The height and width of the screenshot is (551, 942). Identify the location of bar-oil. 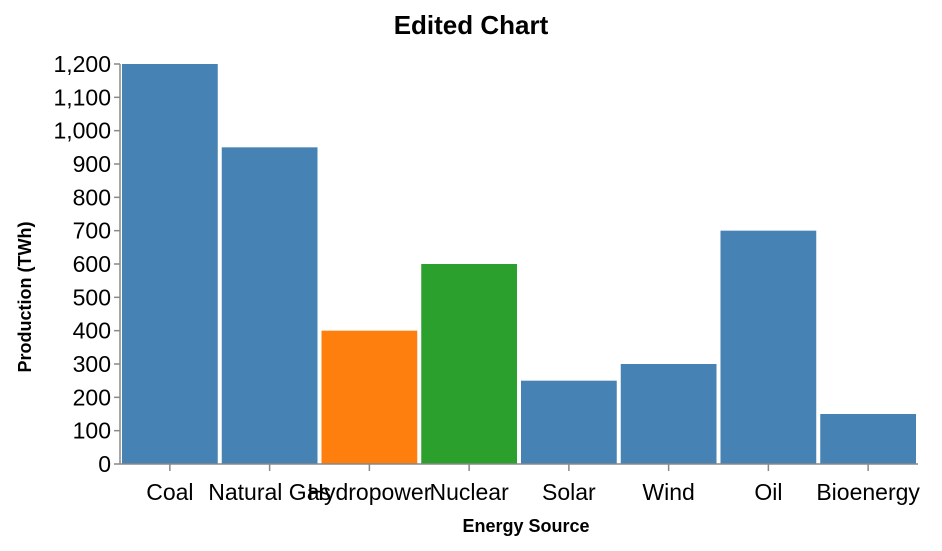
(768, 347).